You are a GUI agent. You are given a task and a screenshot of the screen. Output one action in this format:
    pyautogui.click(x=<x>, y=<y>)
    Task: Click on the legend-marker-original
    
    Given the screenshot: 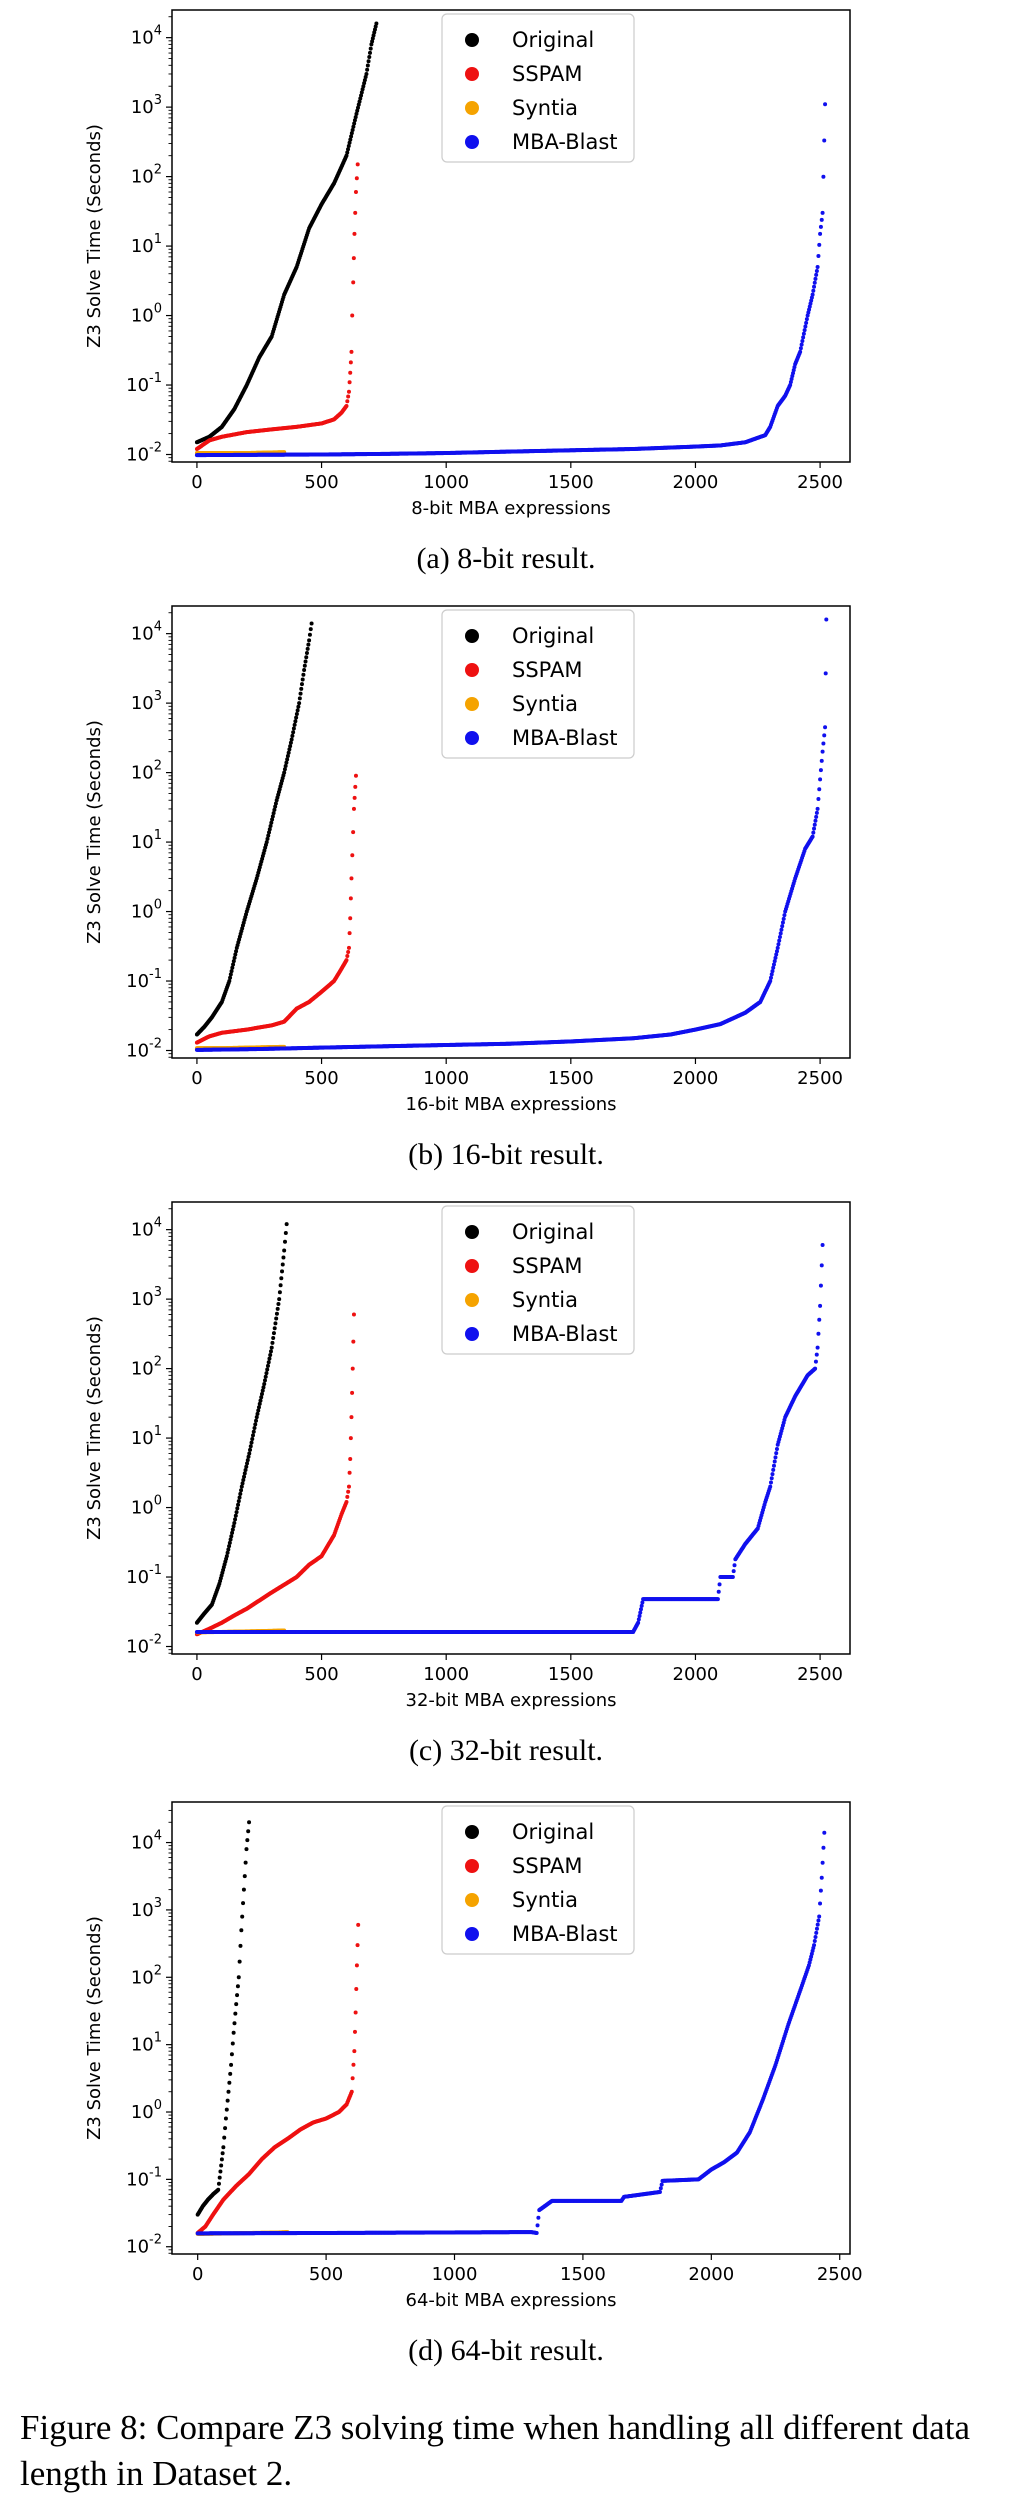 What is the action you would take?
    pyautogui.click(x=472, y=40)
    